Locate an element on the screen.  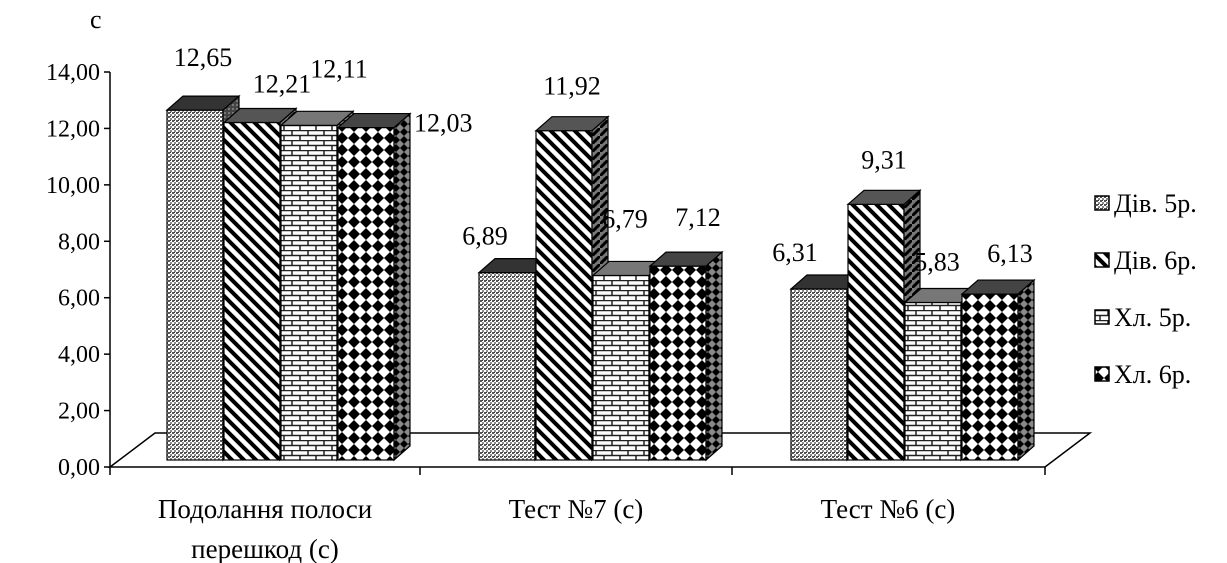
data-label: 6,79 is located at coordinates (625, 218).